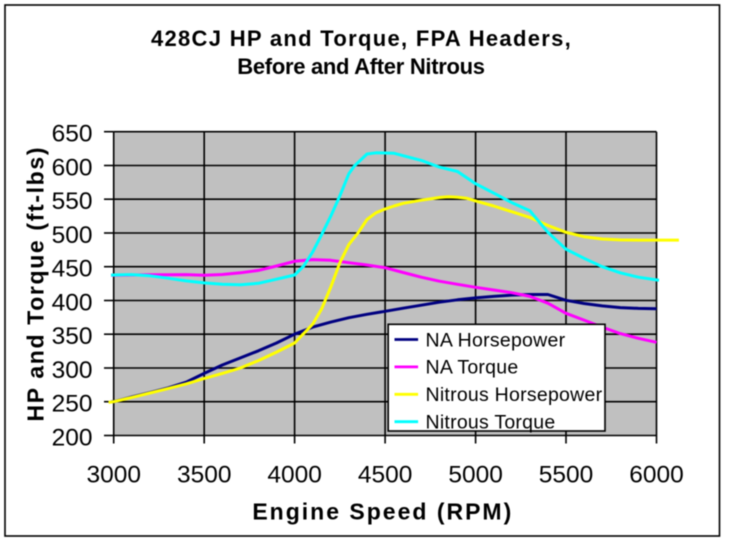  Describe the element at coordinates (472, 368) in the screenshot. I see `svg-text: NA Torque` at that location.